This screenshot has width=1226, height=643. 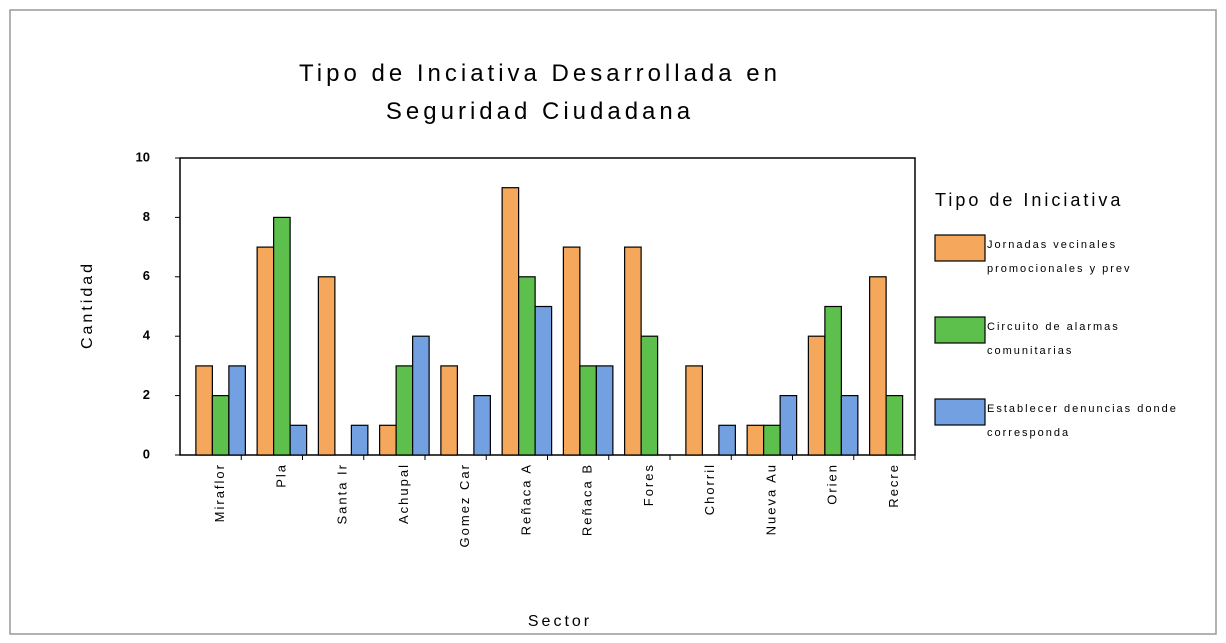 I want to click on legend-label: Jornadas vecinales promocionales y prev, so click(x=1059, y=257).